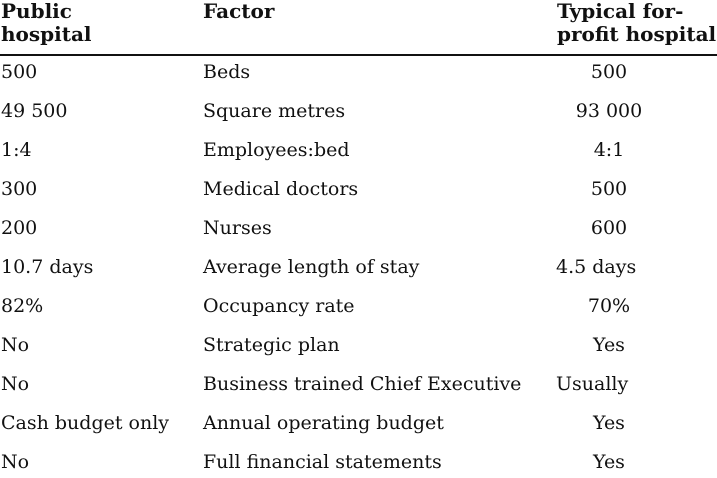  Describe the element at coordinates (237, 228) in the screenshot. I see `cell-factor: Nurses` at that location.